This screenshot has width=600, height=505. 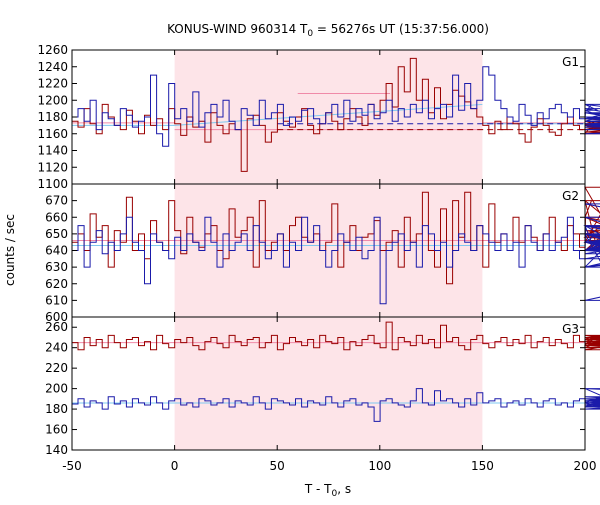 What do you see at coordinates (56, 317) in the screenshot?
I see `y-tick-label: 600` at bounding box center [56, 317].